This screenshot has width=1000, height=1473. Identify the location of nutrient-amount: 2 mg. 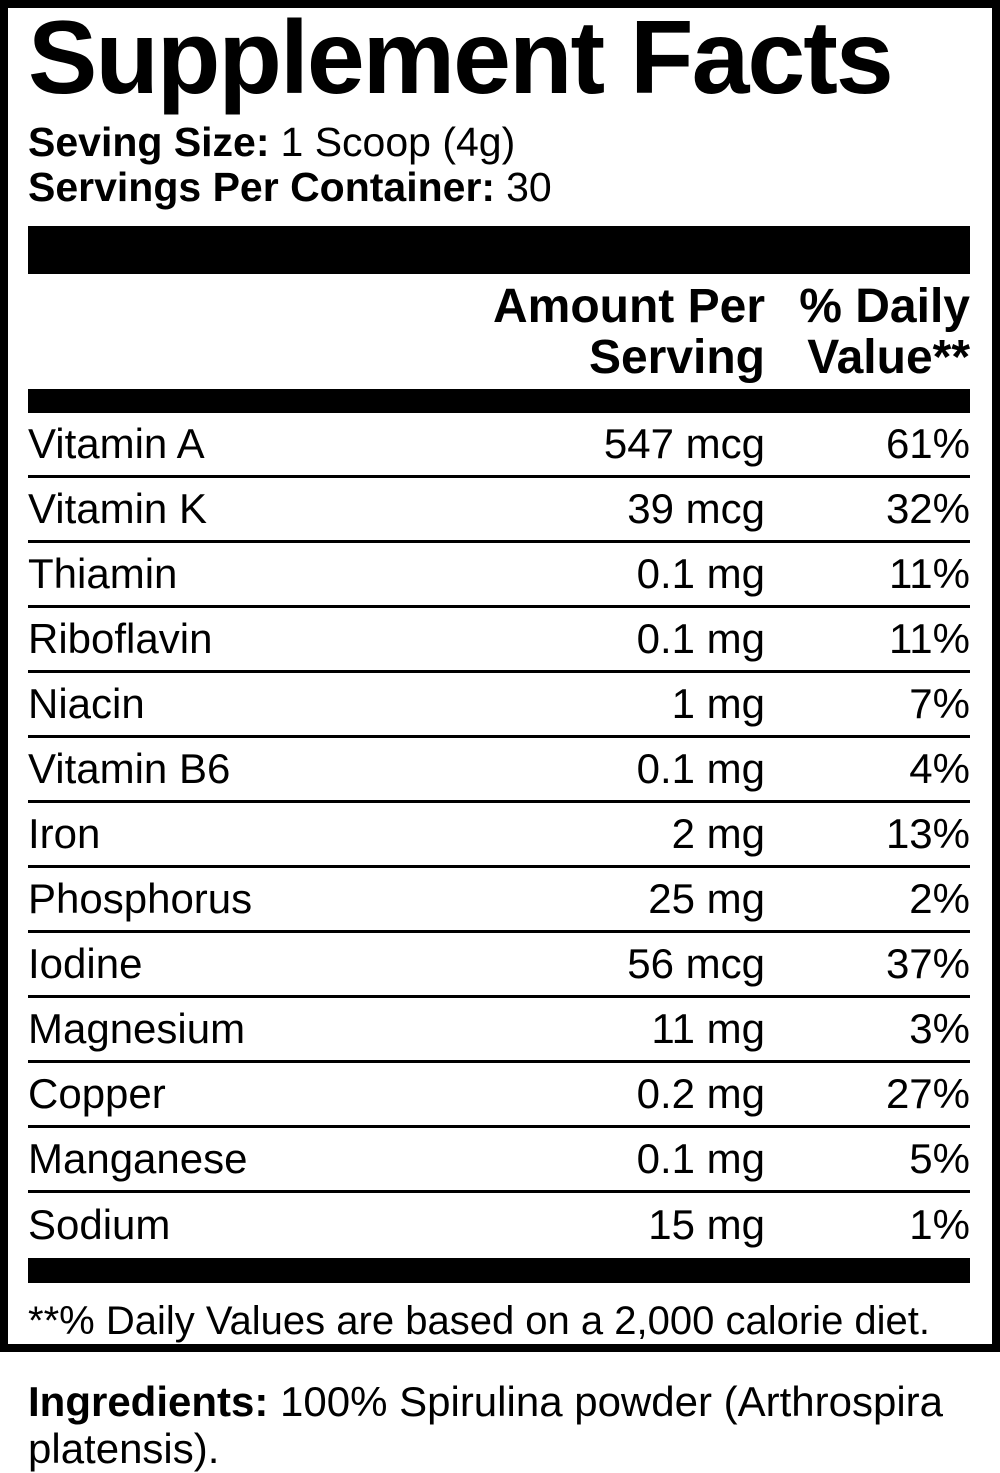
(718, 833).